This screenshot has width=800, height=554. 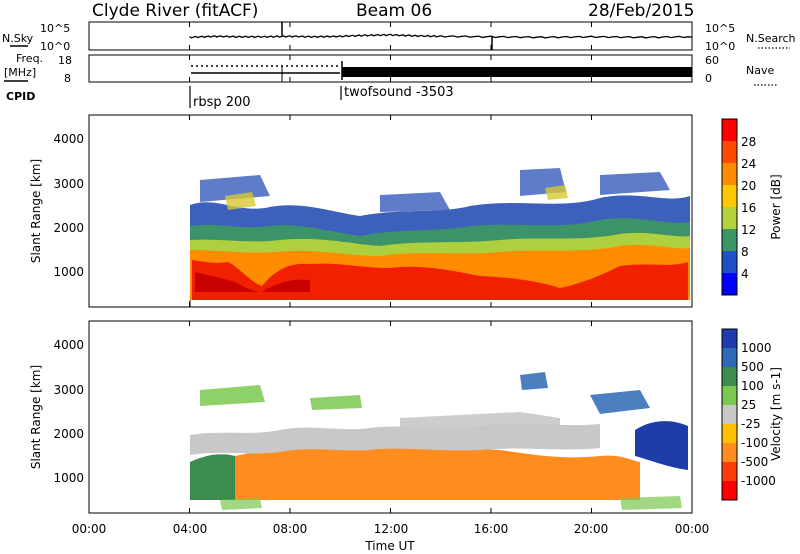 What do you see at coordinates (36, 417) in the screenshot?
I see `velocity-ylabel: Slant Range [km]` at bounding box center [36, 417].